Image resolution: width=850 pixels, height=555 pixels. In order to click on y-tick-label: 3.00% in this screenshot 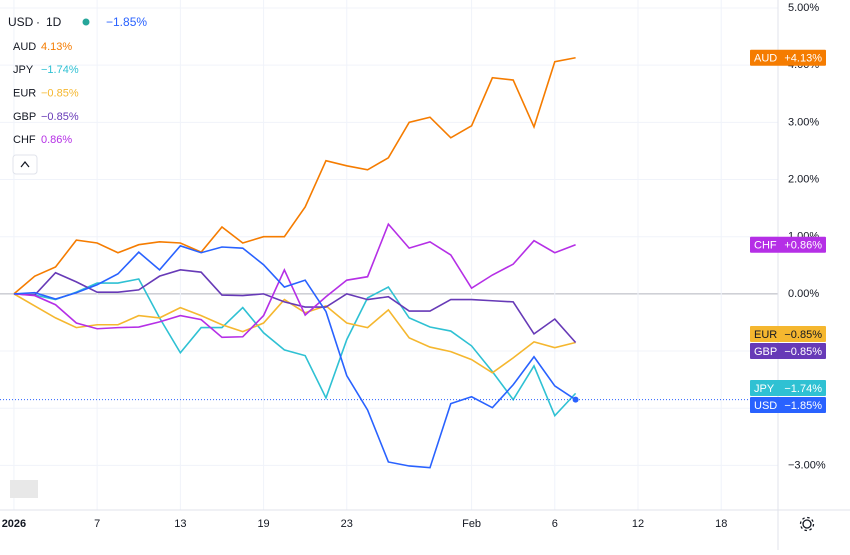, I will do `click(803, 122)`.